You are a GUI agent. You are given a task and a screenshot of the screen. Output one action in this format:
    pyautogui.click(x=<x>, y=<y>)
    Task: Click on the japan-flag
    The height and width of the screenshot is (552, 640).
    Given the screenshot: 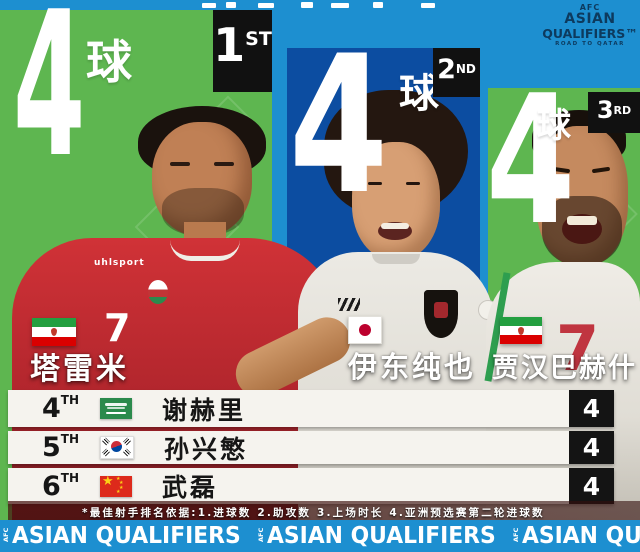 What is the action you would take?
    pyautogui.click(x=365, y=330)
    